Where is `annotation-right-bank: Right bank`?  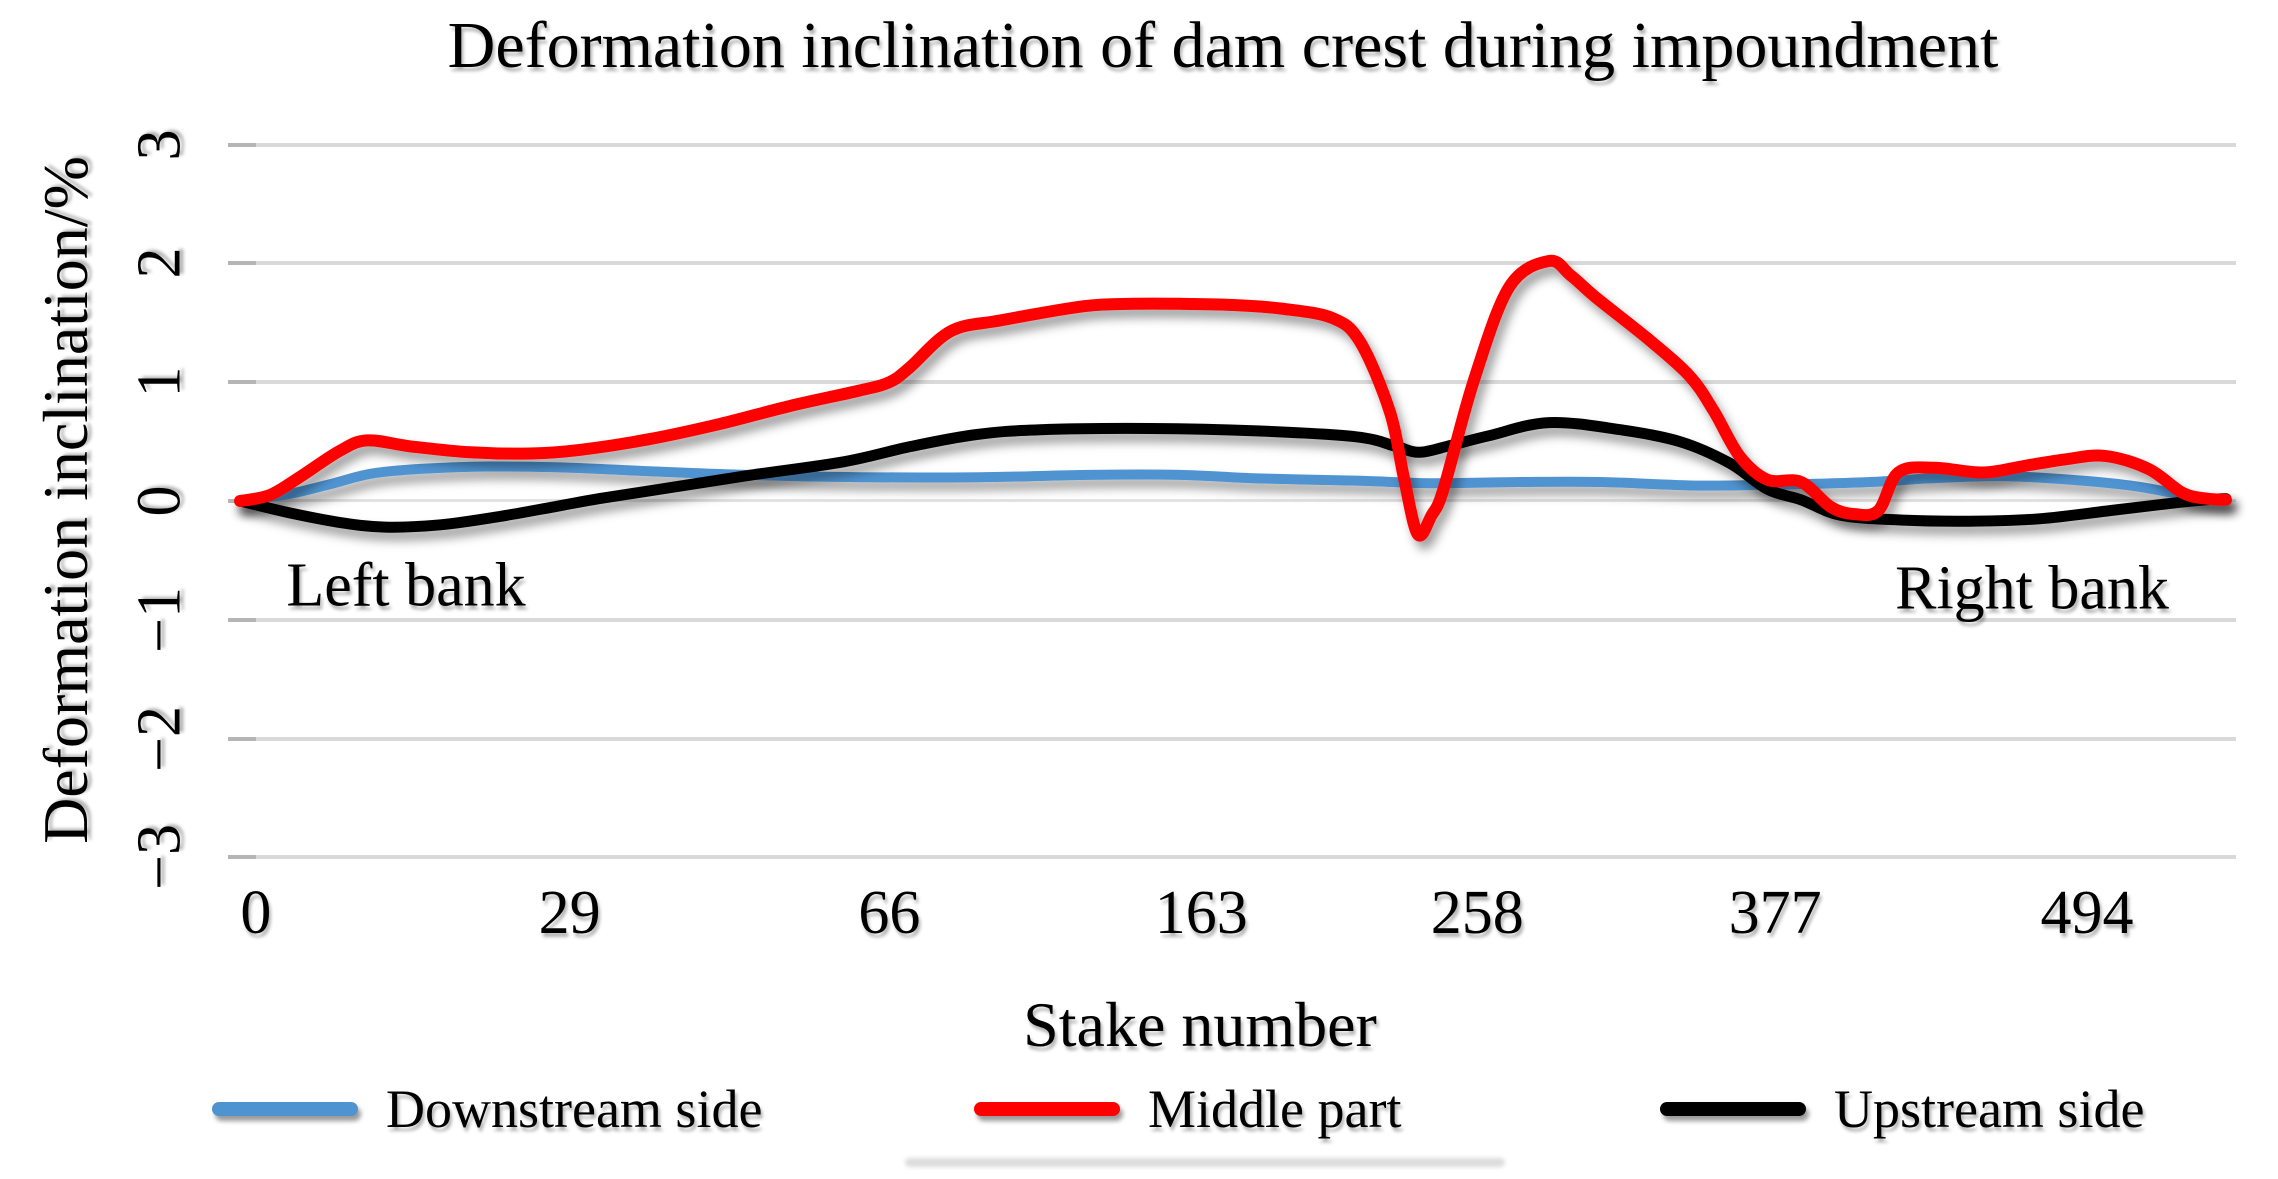
annotation-right-bank: Right bank is located at coordinates (2032, 588).